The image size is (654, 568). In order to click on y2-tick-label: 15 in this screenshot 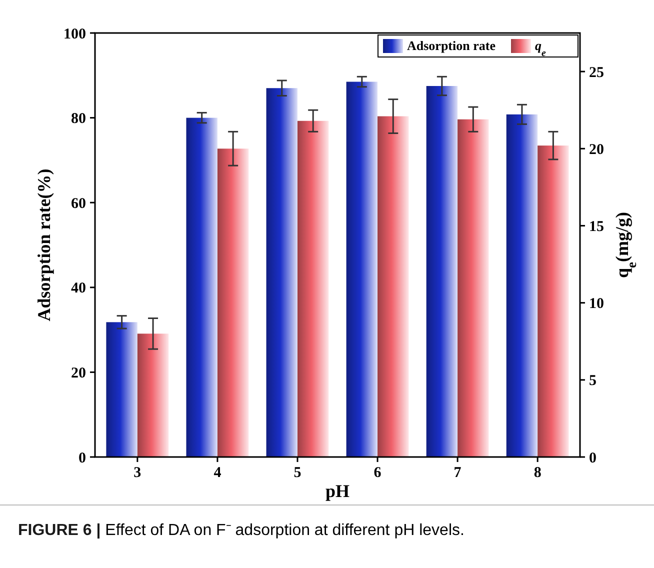, I will do `click(596, 226)`.